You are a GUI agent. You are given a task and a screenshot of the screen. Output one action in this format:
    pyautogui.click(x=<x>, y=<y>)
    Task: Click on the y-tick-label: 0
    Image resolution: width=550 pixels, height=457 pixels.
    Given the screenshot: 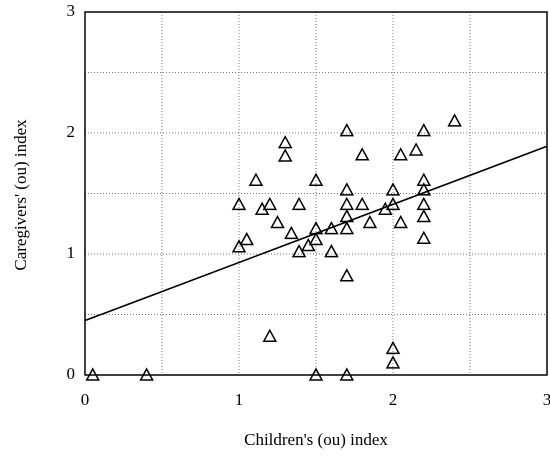 What is the action you would take?
    pyautogui.click(x=71, y=373)
    